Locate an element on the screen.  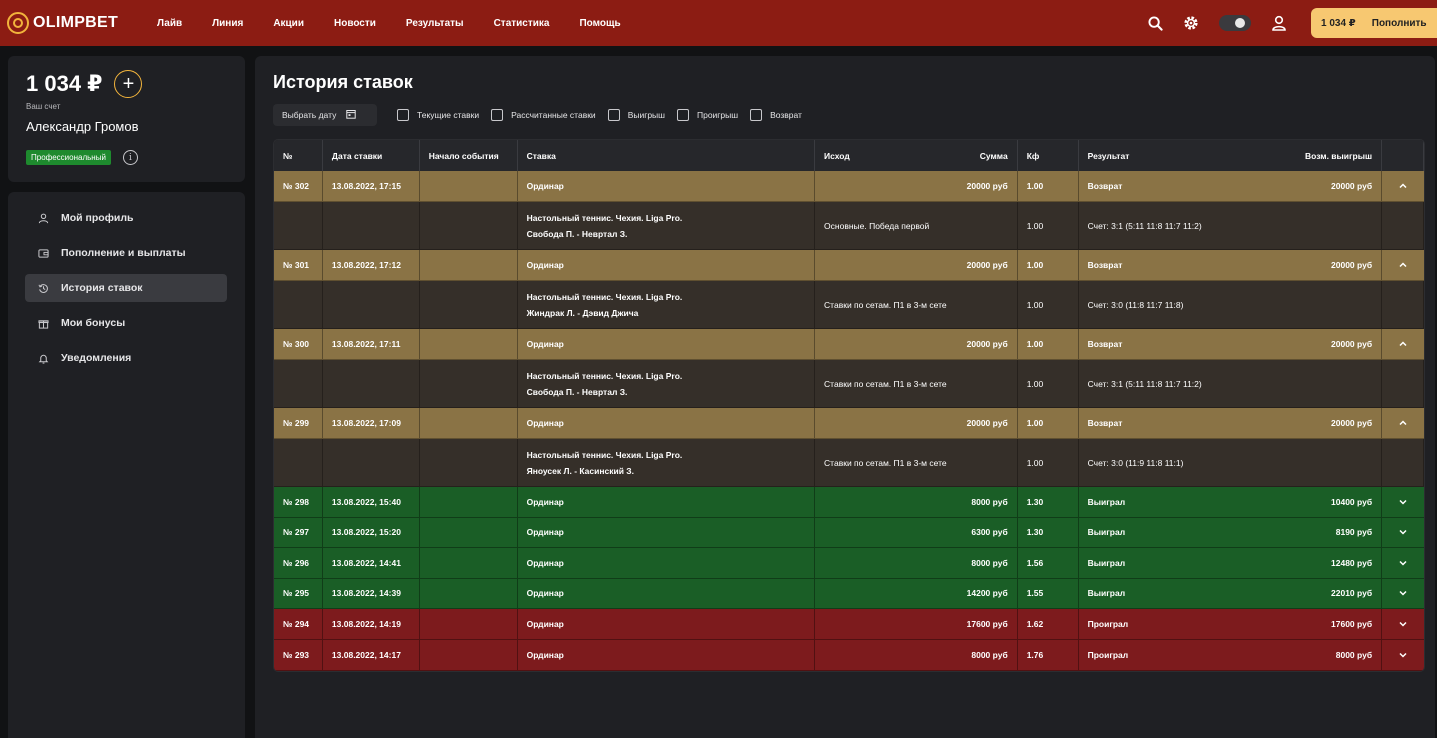
event-league: Настольный теннис. Чехия. Liga Pro. is located at coordinates (604, 375).